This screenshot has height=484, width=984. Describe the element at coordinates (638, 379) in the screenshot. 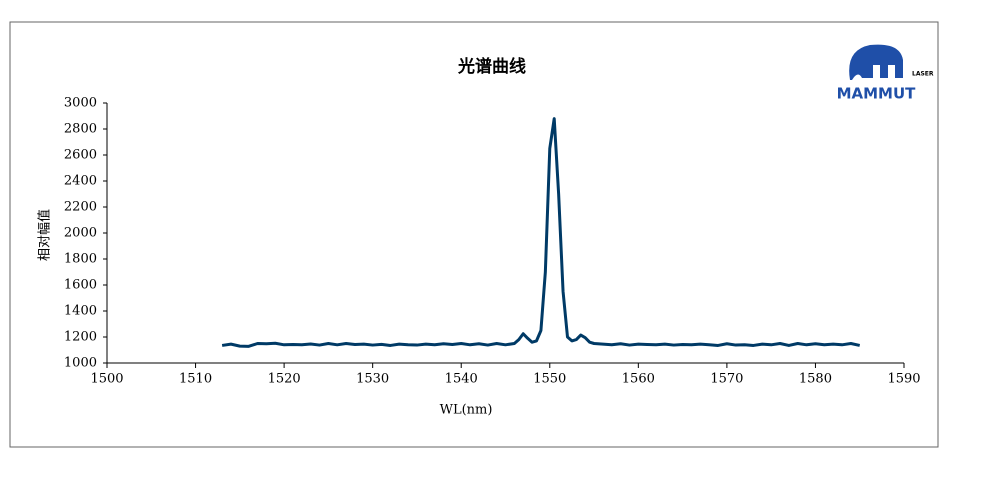

I see `x-tick-label: 1560` at that location.